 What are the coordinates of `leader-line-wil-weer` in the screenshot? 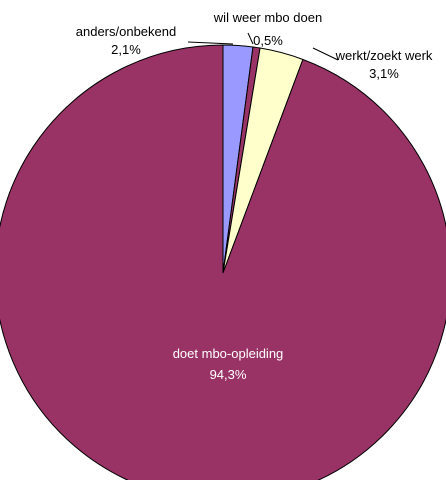 It's located at (250, 38).